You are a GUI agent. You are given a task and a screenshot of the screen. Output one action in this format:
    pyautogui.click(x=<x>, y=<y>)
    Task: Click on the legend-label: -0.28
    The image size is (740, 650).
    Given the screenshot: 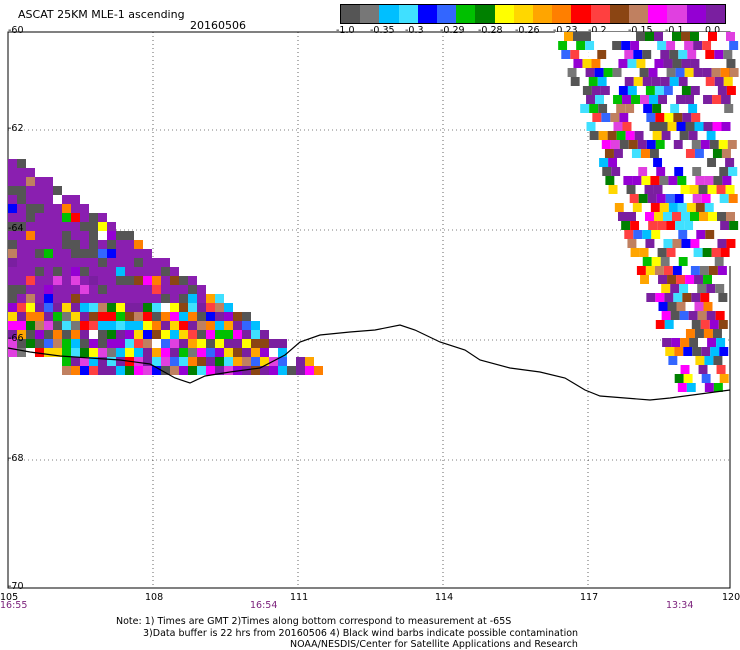 What is the action you would take?
    pyautogui.click(x=490, y=30)
    